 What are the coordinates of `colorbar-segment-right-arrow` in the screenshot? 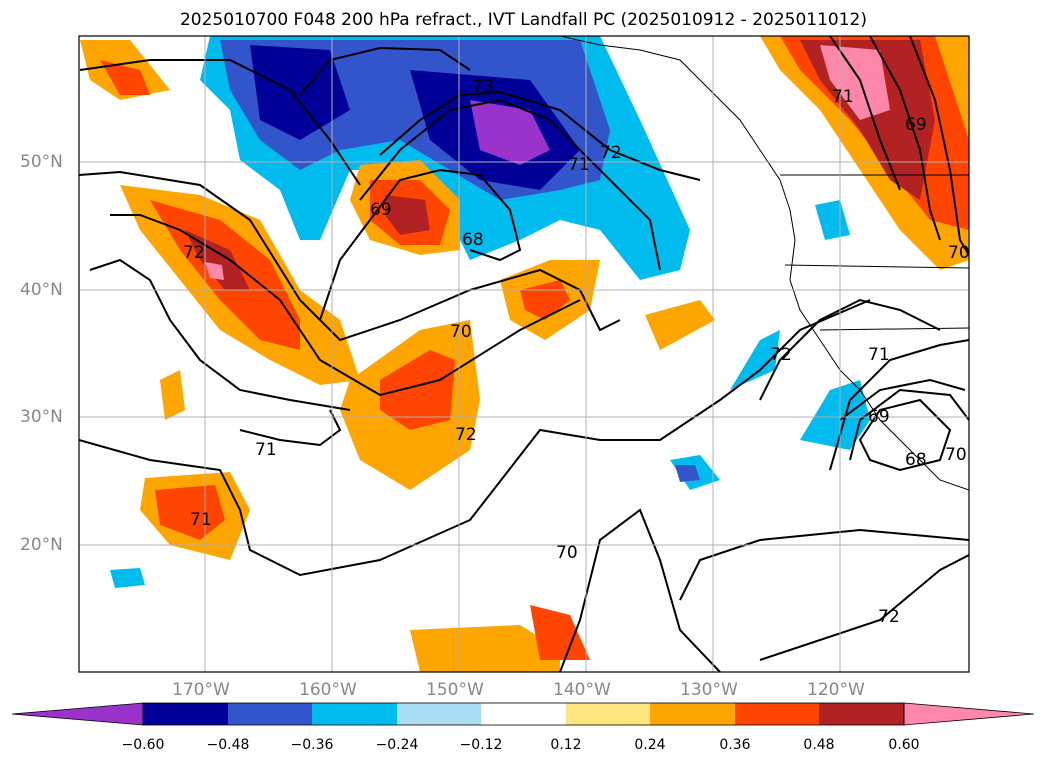 It's located at (969, 714).